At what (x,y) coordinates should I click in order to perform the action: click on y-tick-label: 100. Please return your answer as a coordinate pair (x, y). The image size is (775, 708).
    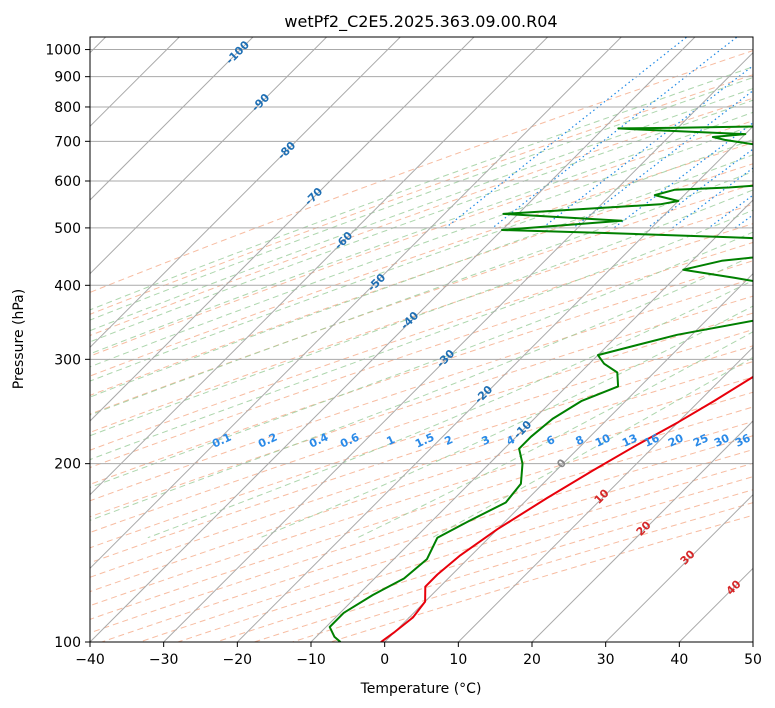
    Looking at the image, I should click on (67, 643).